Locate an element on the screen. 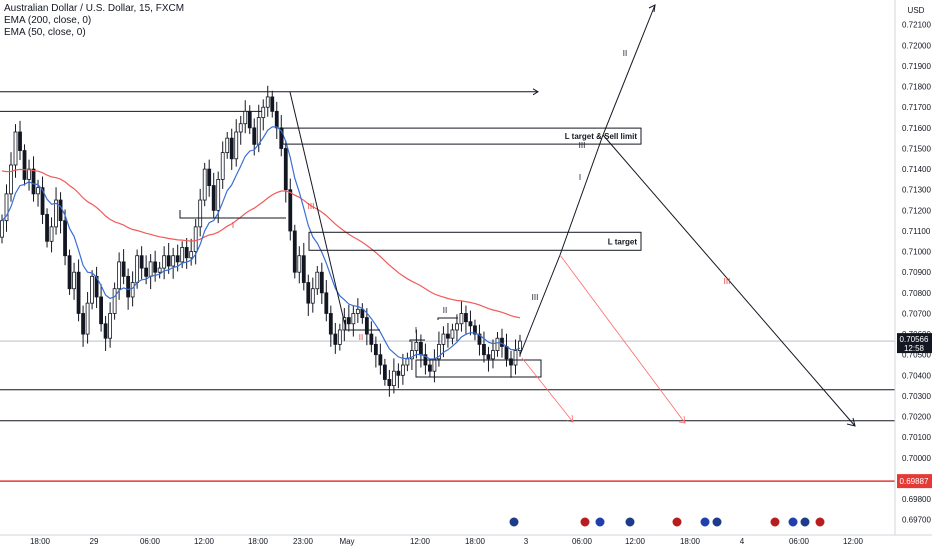 The image size is (932, 555). last-price-tag is located at coordinates (914, 343).